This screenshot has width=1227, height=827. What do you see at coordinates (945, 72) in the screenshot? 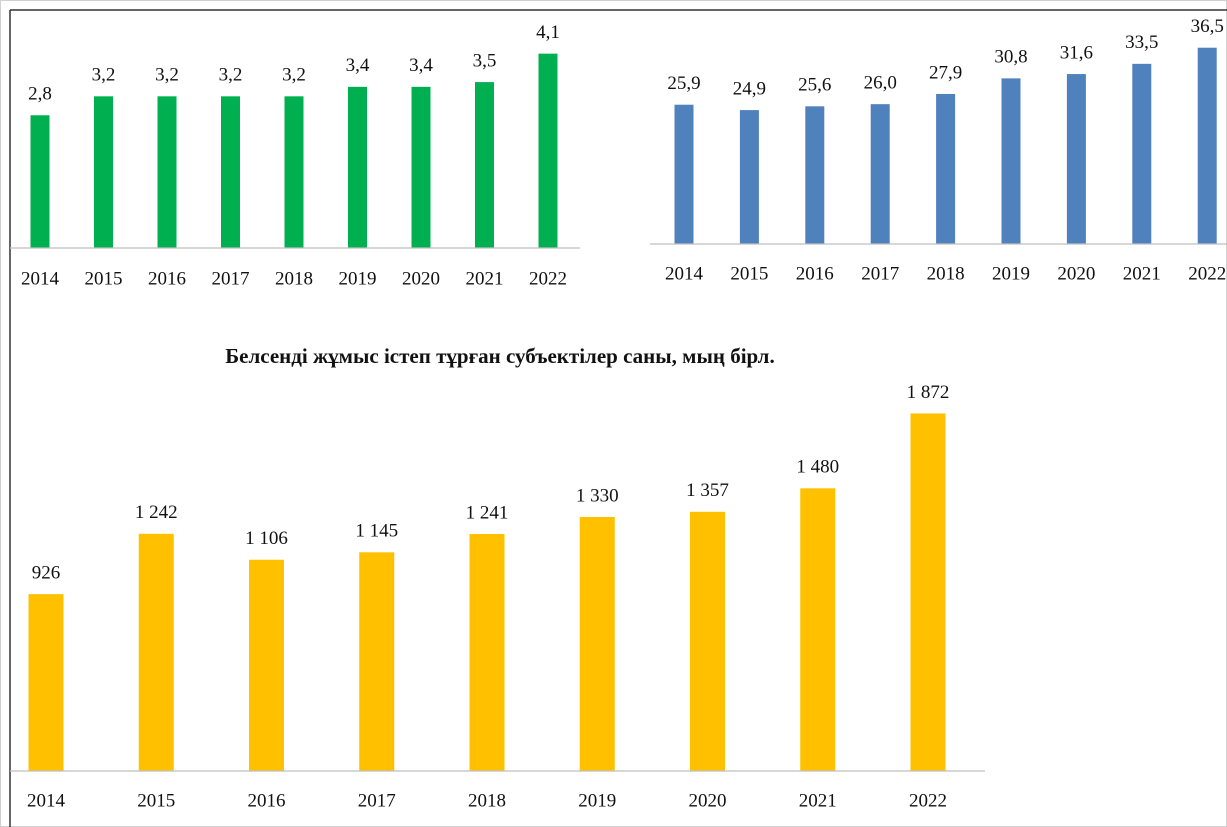
I see `data-label: 27,9` at bounding box center [945, 72].